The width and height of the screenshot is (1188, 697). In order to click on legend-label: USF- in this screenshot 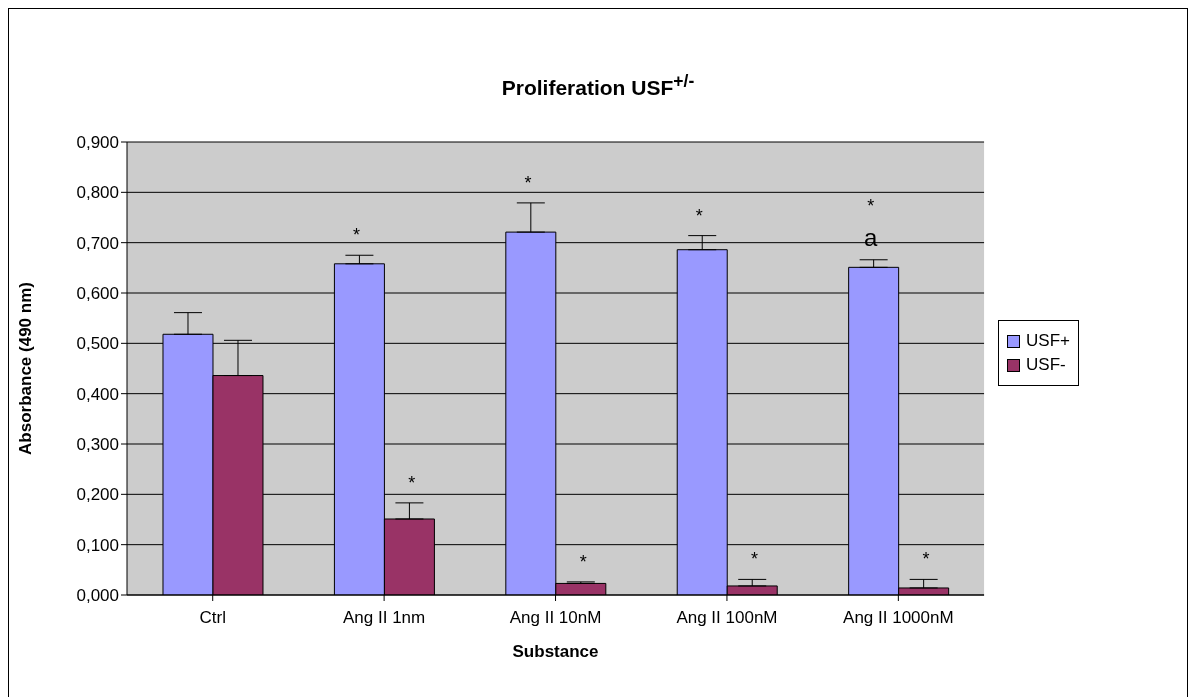, I will do `click(1046, 365)`.